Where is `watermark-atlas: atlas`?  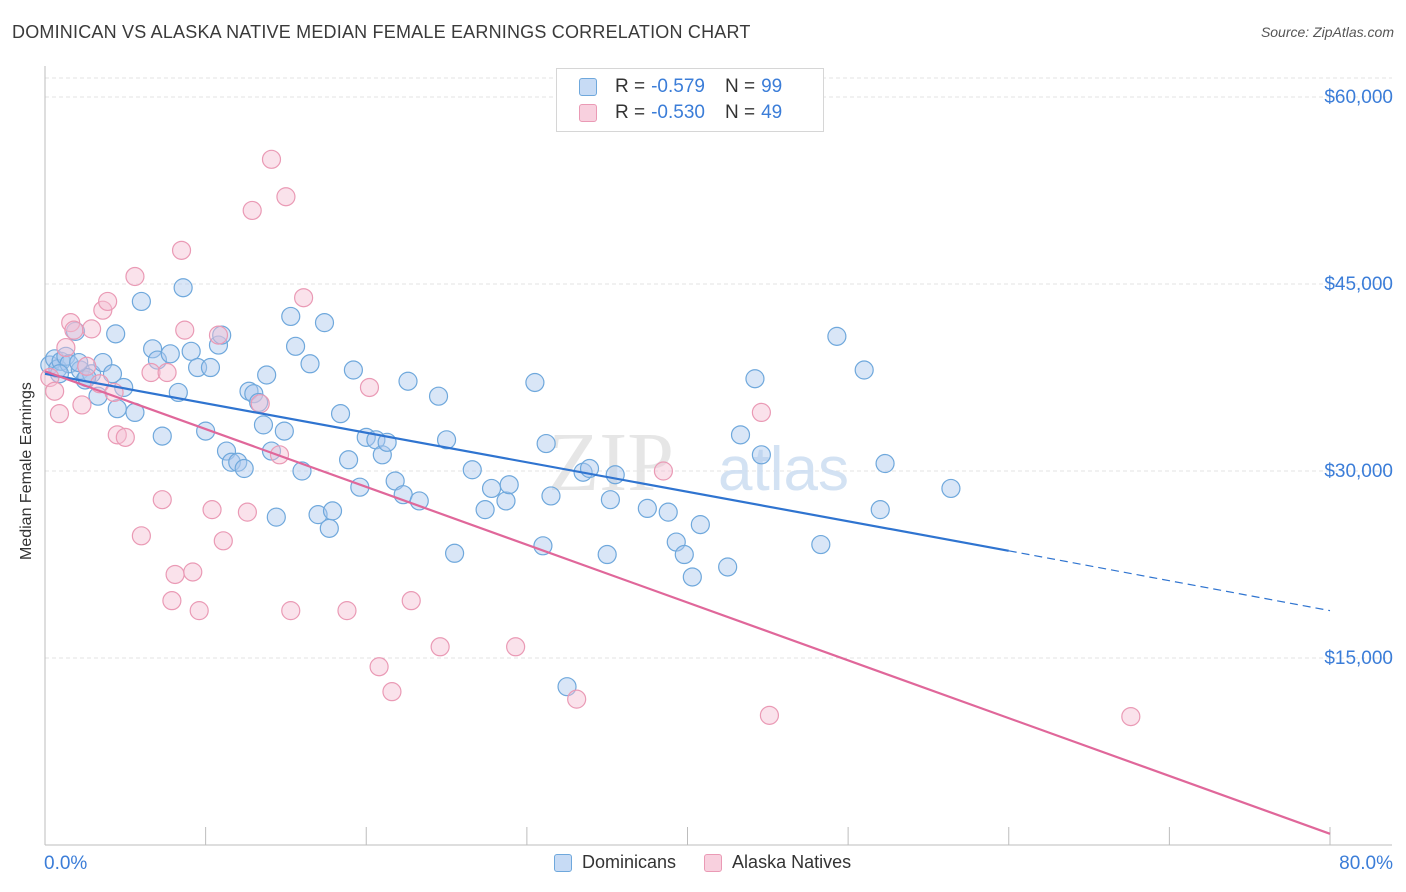
watermark-atlas: atlas is located at coordinates (783, 469).